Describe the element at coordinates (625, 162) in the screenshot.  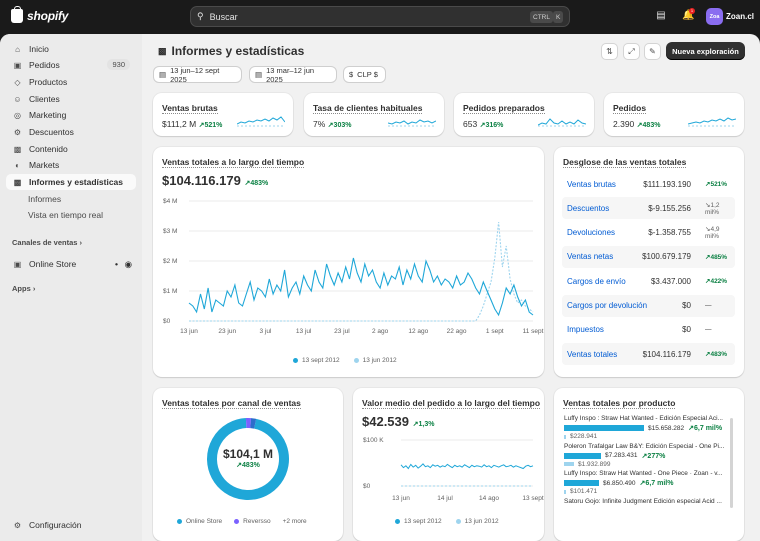
I see `card-title: Desglose de las ventas totales` at that location.